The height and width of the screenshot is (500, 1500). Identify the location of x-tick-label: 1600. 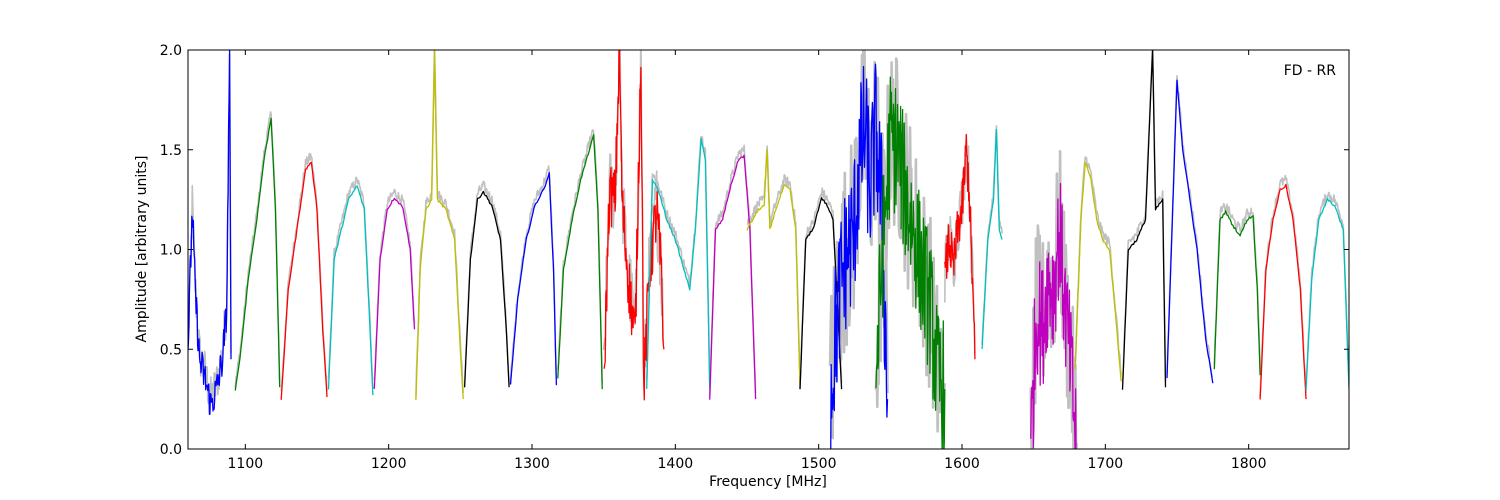
(962, 464).